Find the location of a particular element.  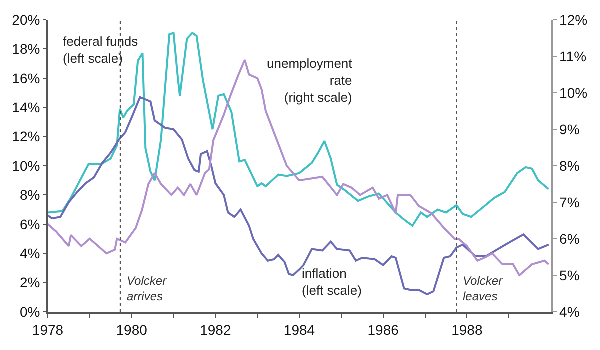

y-tick-label: 0% is located at coordinates (30, 312).